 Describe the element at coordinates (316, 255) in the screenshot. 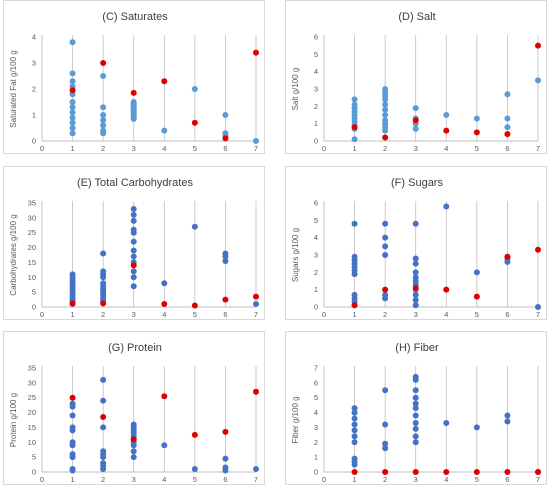

I see `y-tick-label: 3` at that location.